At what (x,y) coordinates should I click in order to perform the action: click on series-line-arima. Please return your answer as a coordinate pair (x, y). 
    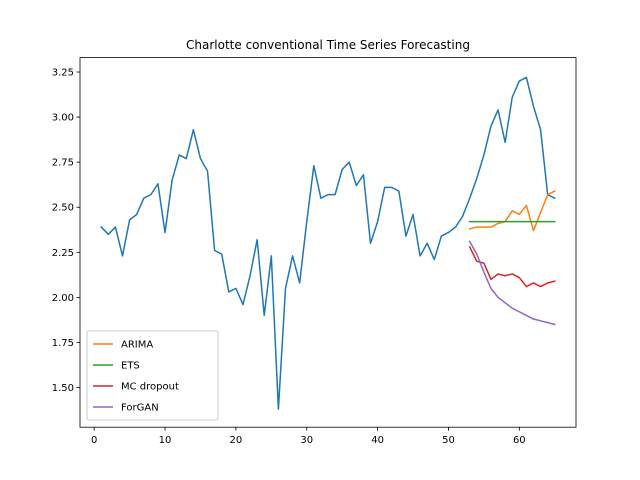
    Looking at the image, I should click on (512, 211).